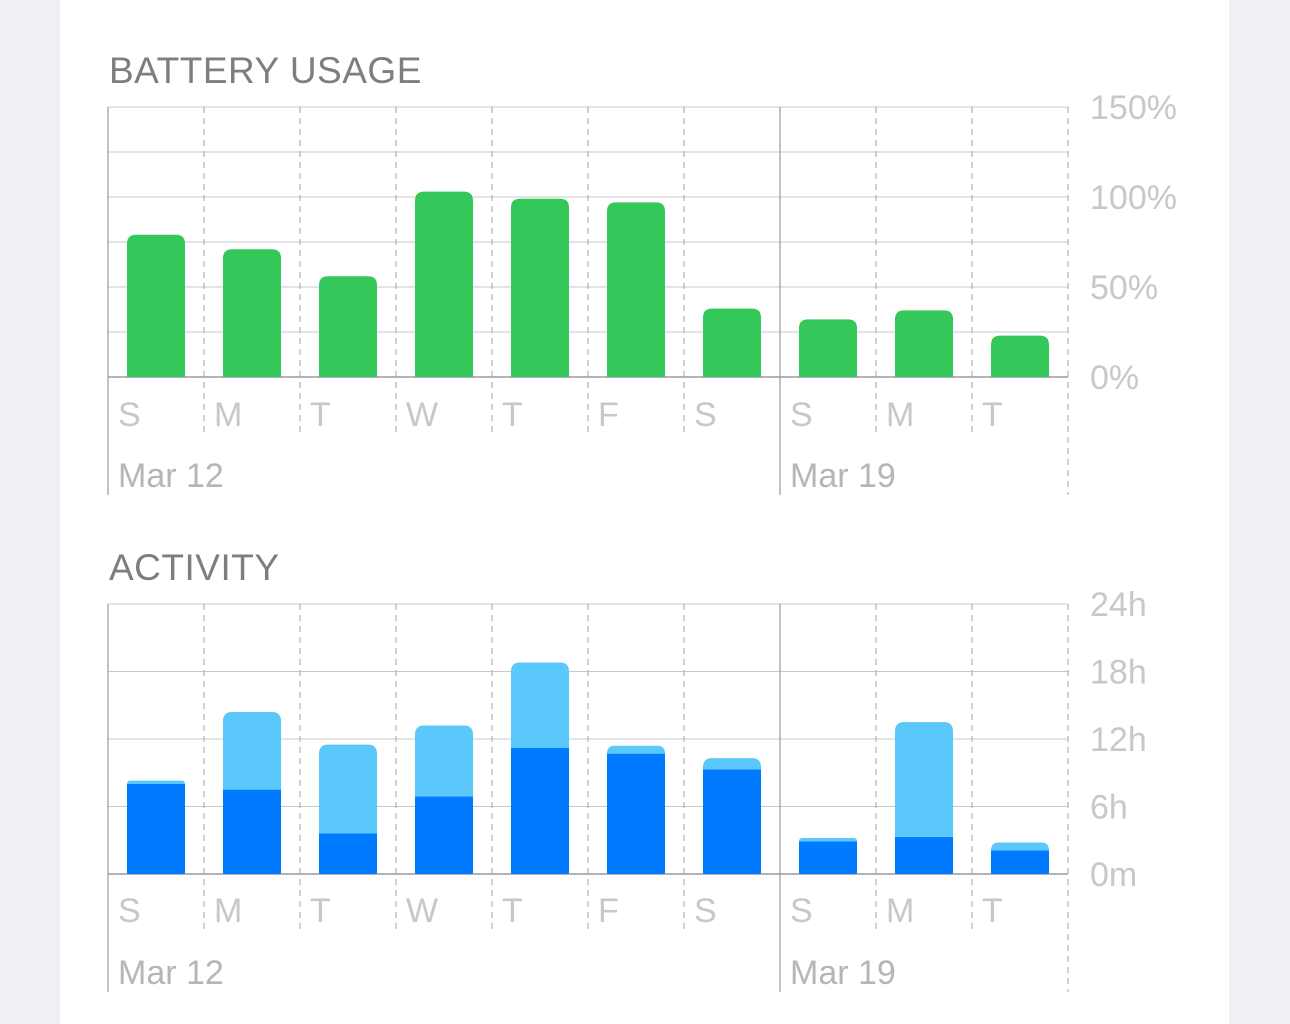 The image size is (1290, 1024). What do you see at coordinates (265, 70) in the screenshot?
I see `battery-usage-title: BATTERY USAGE` at bounding box center [265, 70].